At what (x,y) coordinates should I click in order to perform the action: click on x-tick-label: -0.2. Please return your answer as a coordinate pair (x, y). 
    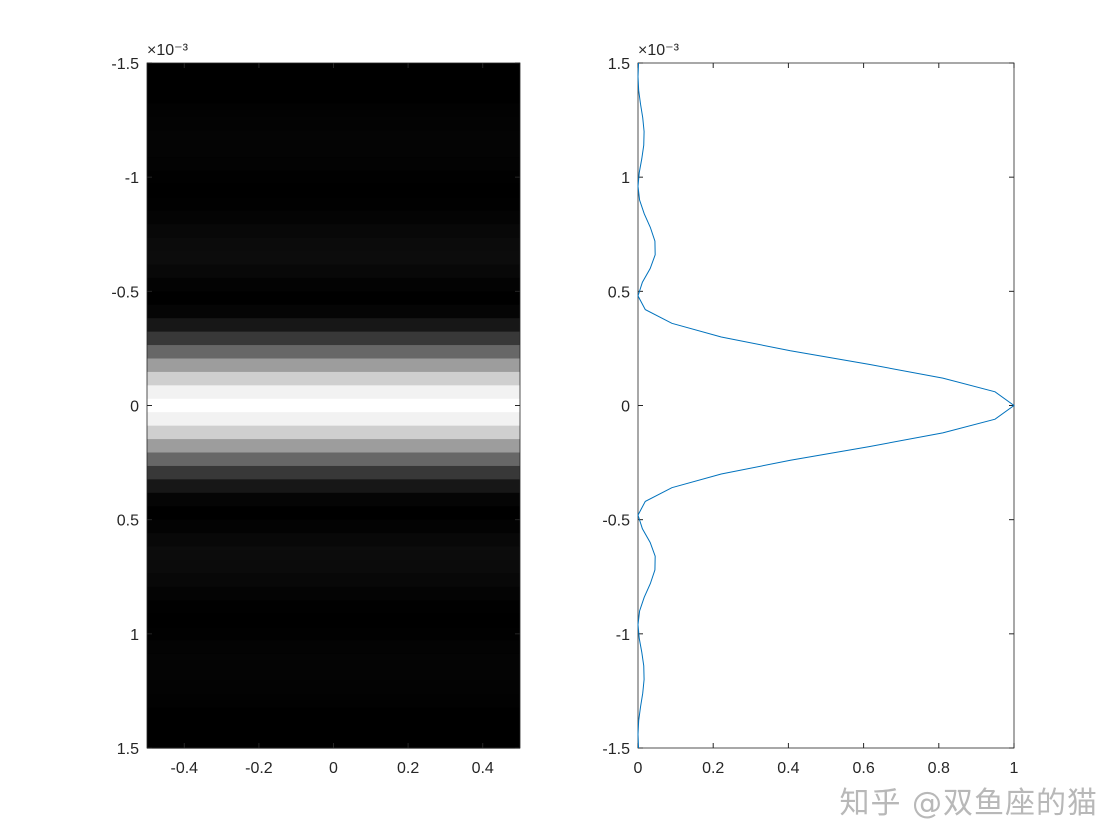
    Looking at the image, I should click on (259, 768).